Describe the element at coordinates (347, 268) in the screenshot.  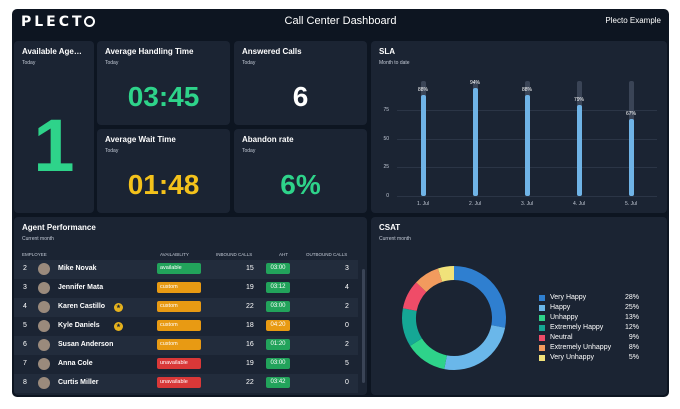
I see `outbound-calls: 3` at that location.